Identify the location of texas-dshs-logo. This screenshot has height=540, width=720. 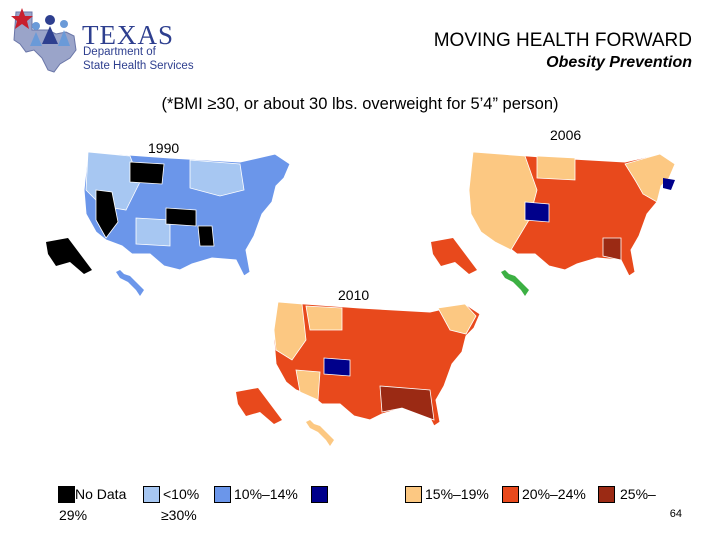
(106, 39).